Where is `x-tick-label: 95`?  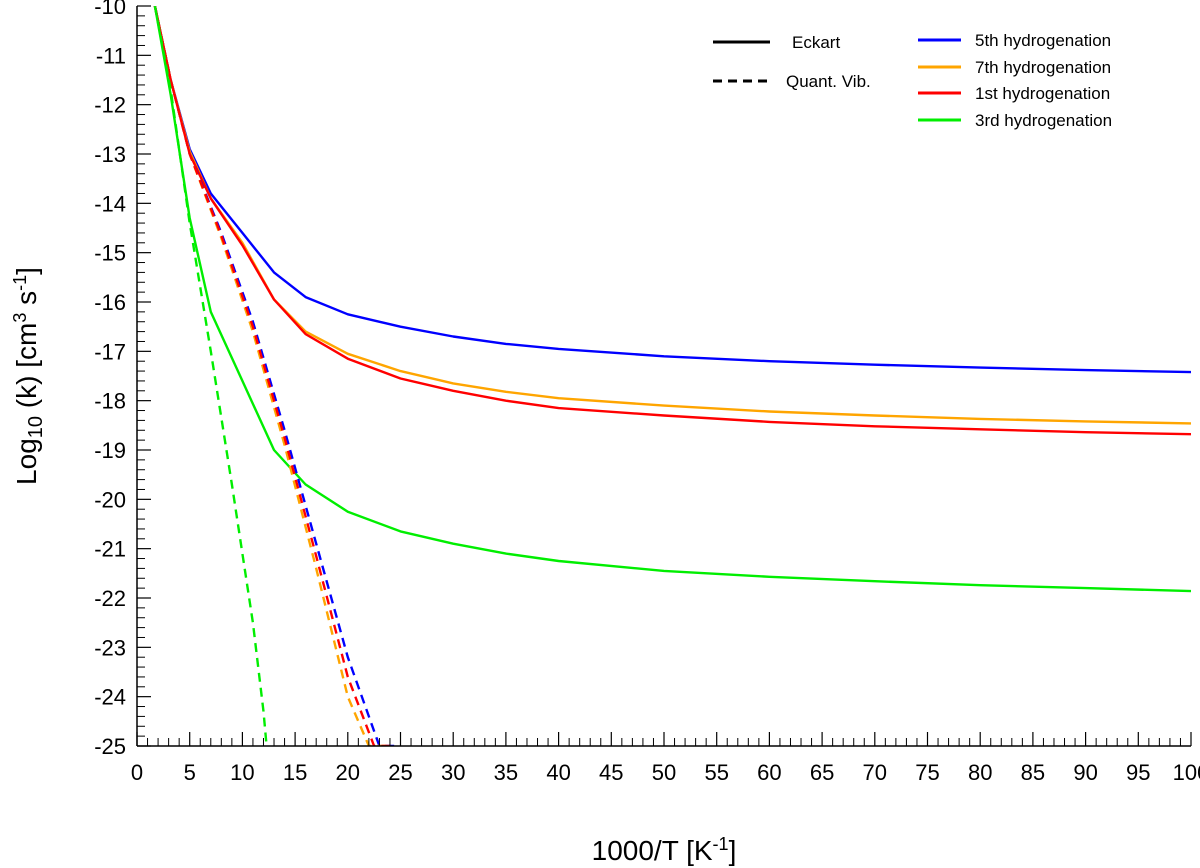 x-tick-label: 95 is located at coordinates (1138, 772).